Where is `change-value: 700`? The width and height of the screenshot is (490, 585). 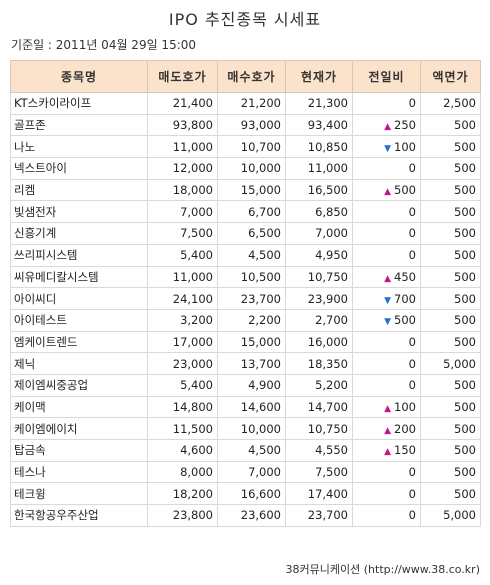 change-value: 700 is located at coordinates (405, 298).